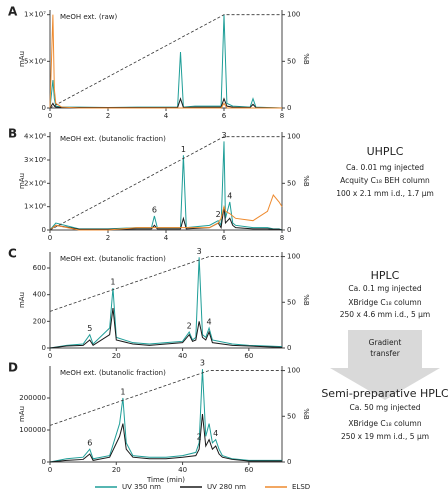 The height and width of the screenshot is (500, 448). I want to click on panel-letter: B, so click(12, 134).